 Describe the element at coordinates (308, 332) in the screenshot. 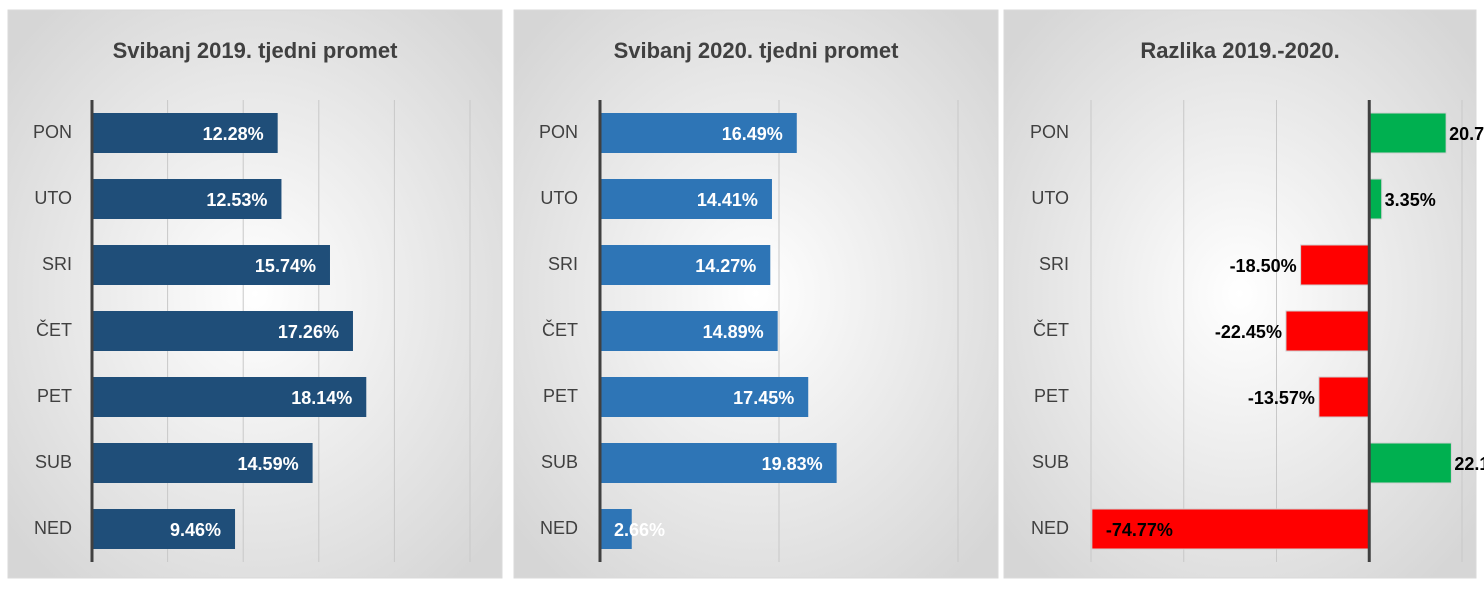

I see `data-label: 17.26%` at that location.